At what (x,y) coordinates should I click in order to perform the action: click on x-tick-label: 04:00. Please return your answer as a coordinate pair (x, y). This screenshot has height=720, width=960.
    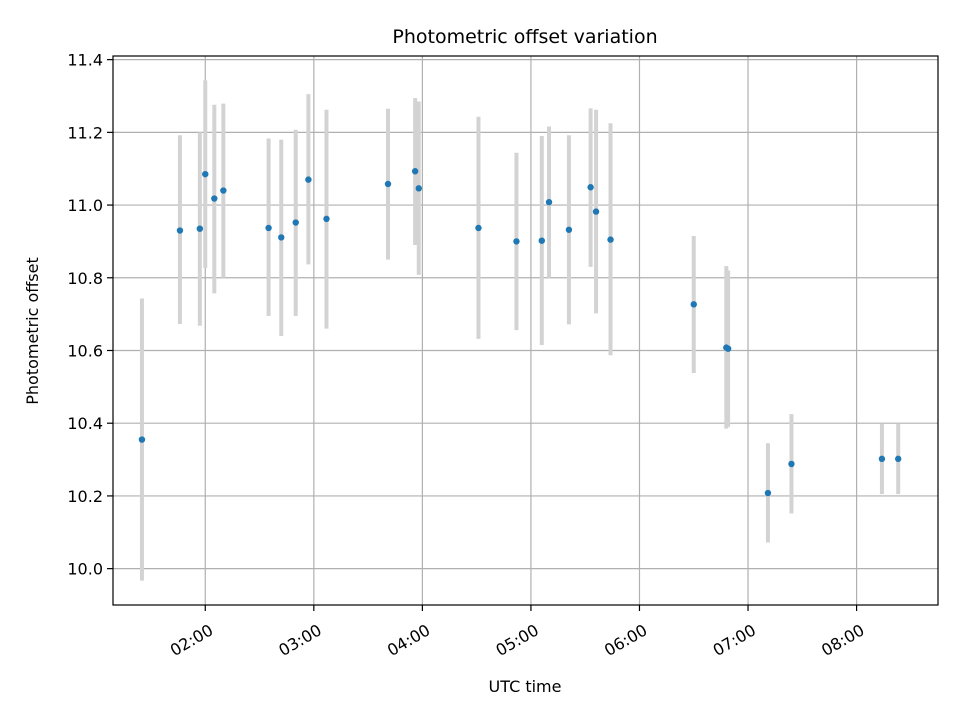
    Looking at the image, I should click on (408, 640).